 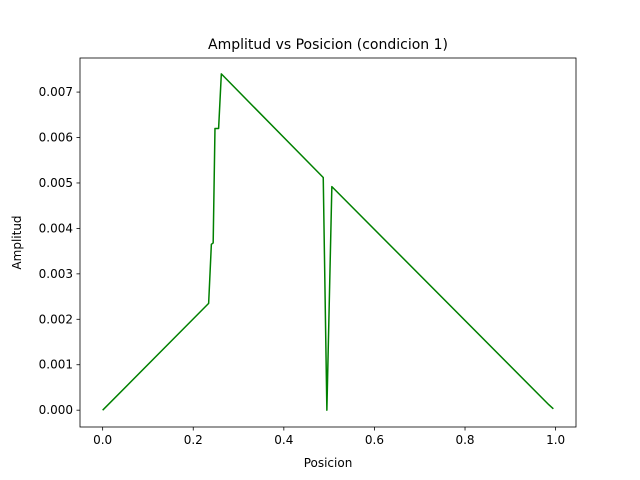 What do you see at coordinates (102, 440) in the screenshot?
I see `x-tick-label: 0.0` at bounding box center [102, 440].